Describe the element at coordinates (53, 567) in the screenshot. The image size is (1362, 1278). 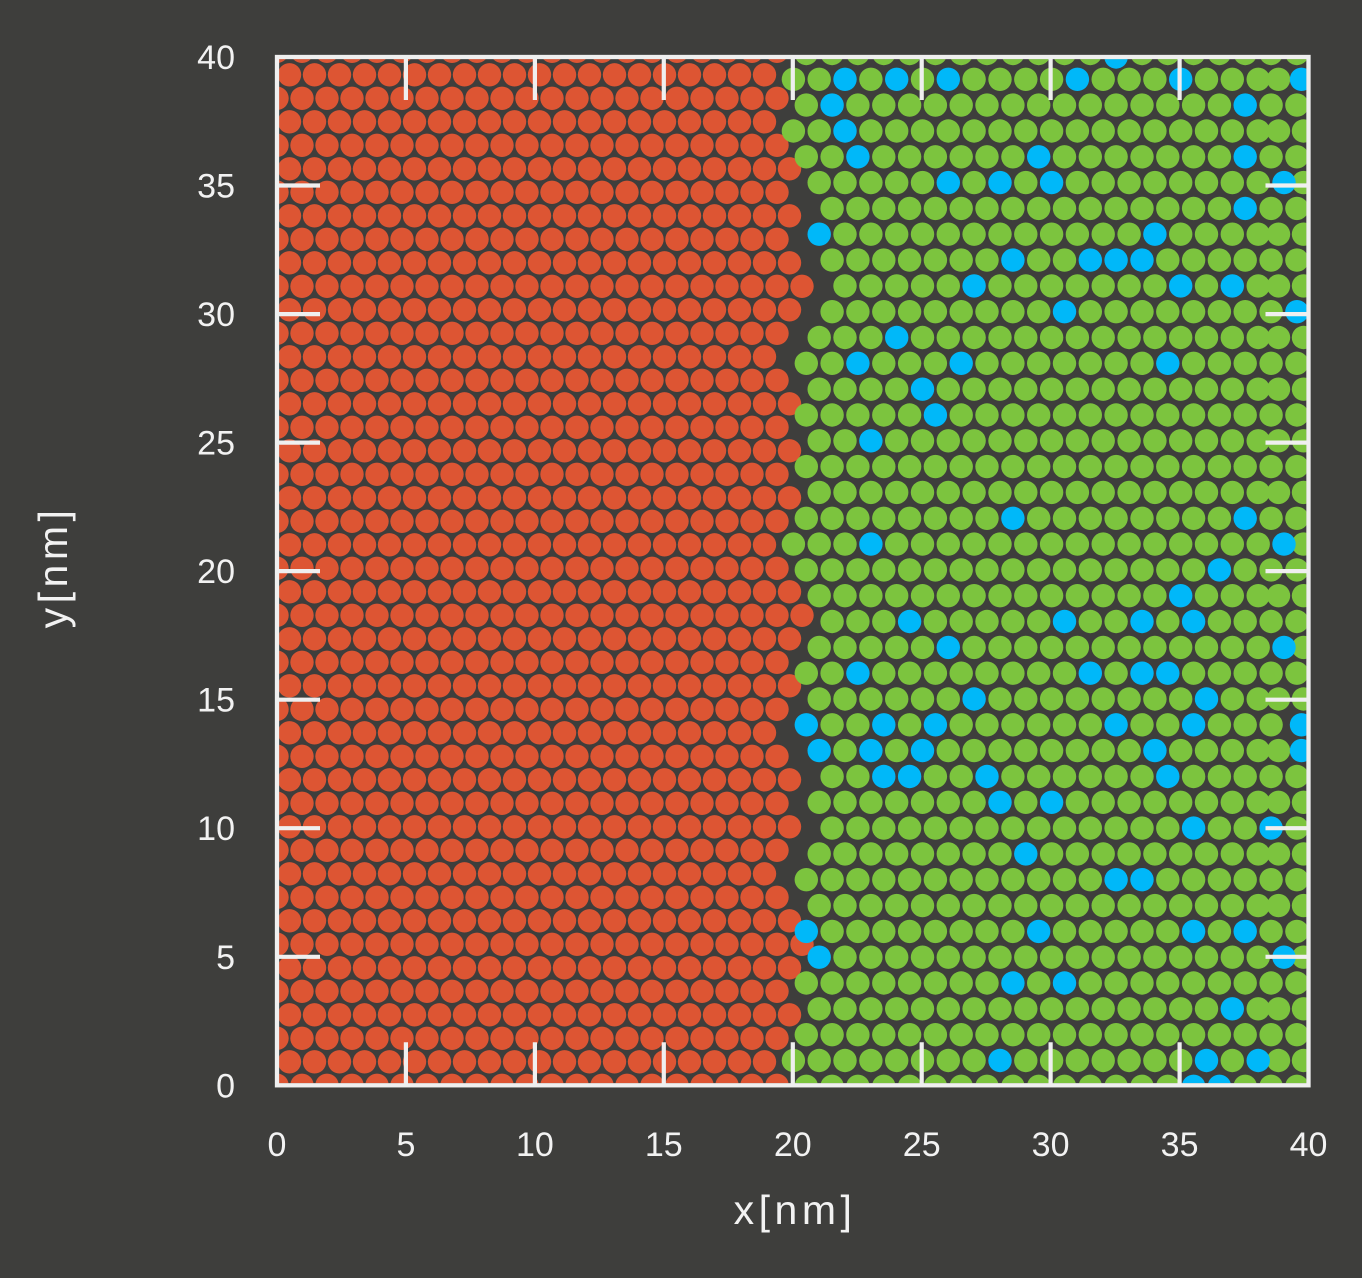
I see `svg-text: y[nm]` at that location.